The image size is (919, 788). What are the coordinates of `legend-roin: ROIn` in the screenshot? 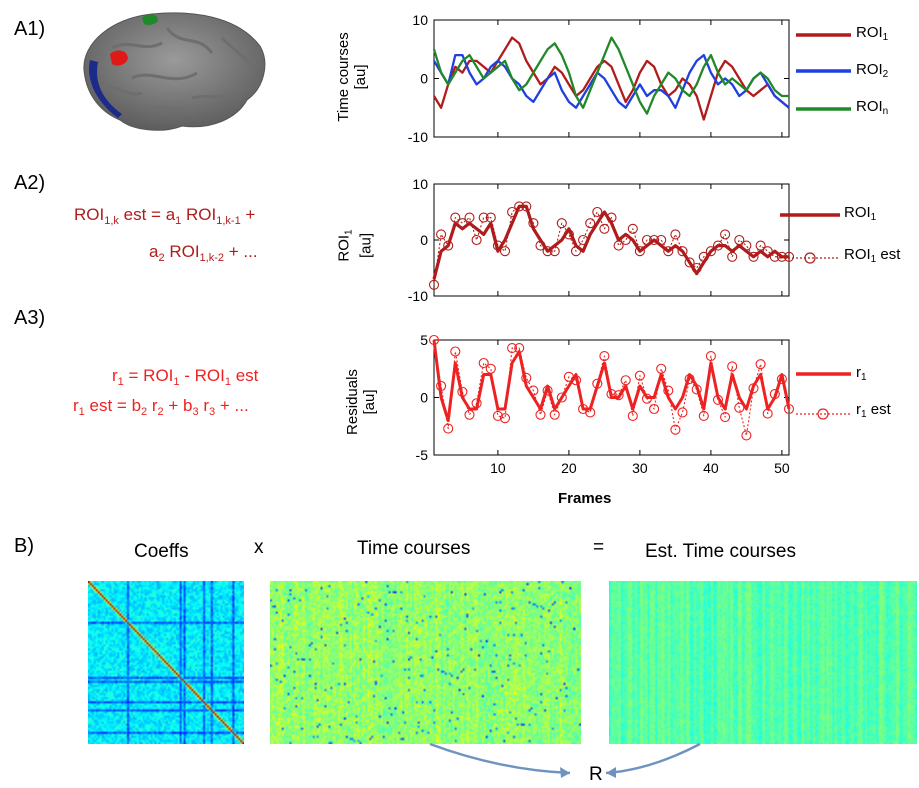 It's located at (872, 107).